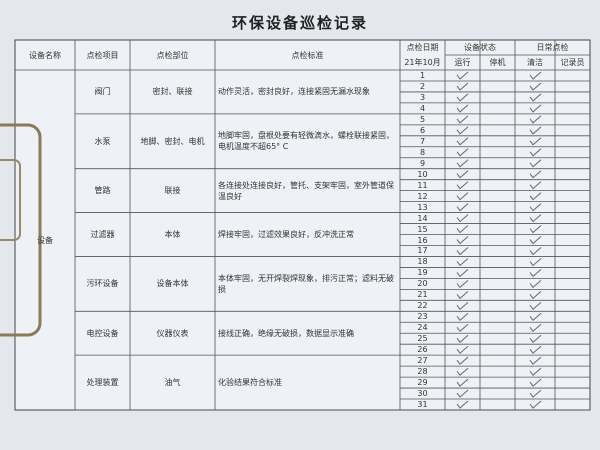  What do you see at coordinates (102, 191) in the screenshot?
I see `item: 管路` at bounding box center [102, 191].